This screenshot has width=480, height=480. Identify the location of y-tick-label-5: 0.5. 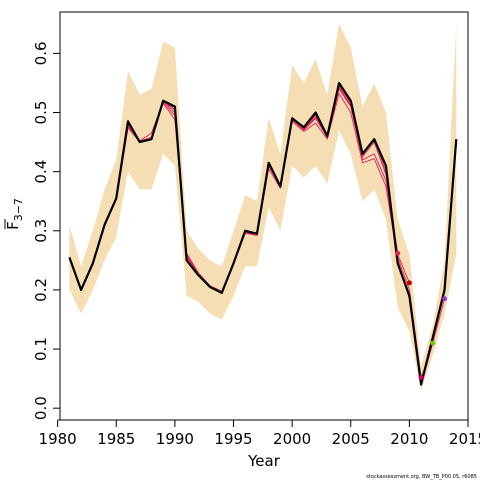
(41, 113).